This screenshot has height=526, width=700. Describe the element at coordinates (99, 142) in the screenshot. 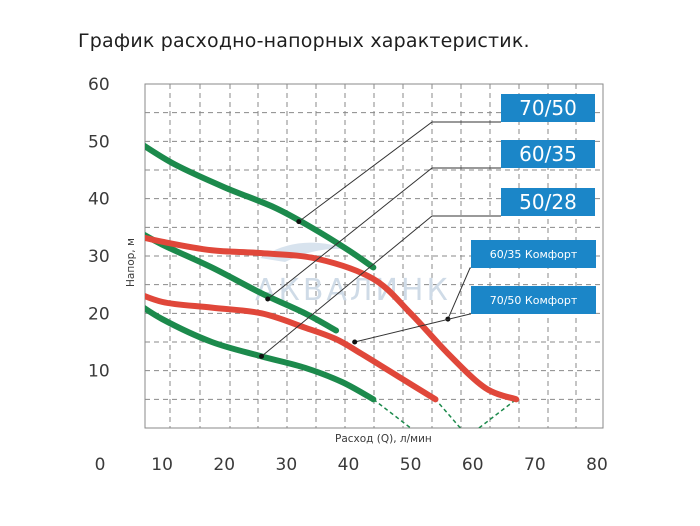

I see `y-tick-label: 50` at that location.